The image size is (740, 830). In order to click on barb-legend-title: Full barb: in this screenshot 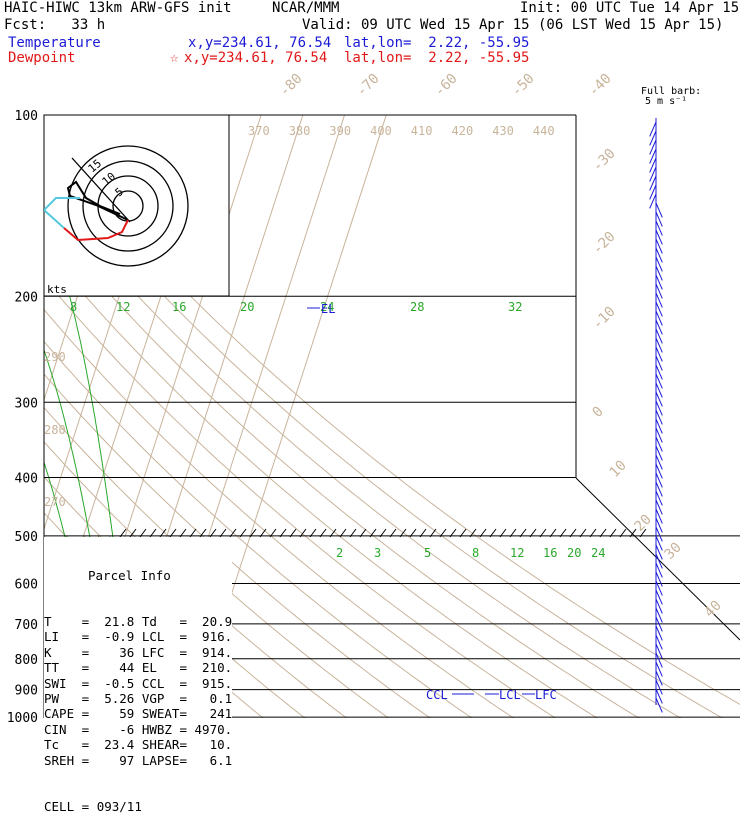, I will do `click(671, 91)`.